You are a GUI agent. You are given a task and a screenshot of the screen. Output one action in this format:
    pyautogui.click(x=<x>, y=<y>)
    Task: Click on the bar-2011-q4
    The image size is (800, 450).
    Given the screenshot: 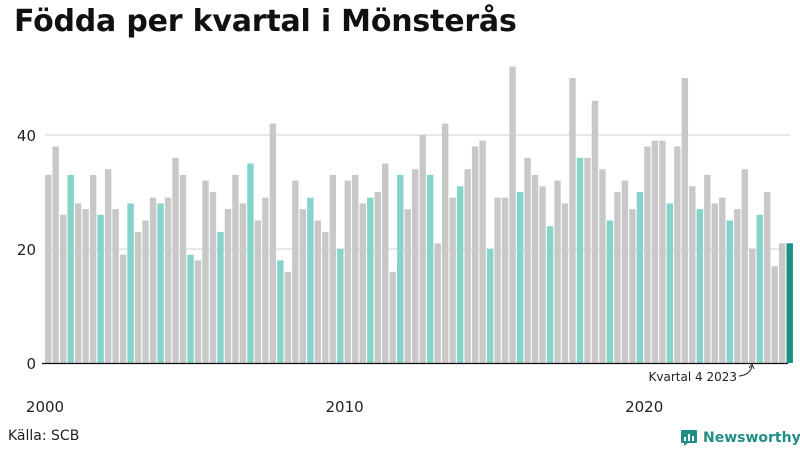 What is the action you would take?
    pyautogui.click(x=400, y=268)
    